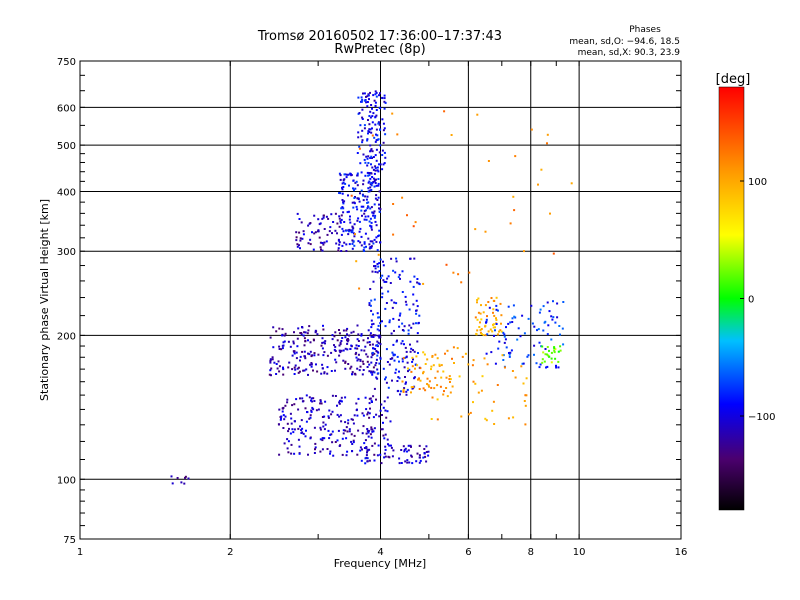 The image size is (800, 600). I want to click on y-tick-label: 75, so click(69, 540).